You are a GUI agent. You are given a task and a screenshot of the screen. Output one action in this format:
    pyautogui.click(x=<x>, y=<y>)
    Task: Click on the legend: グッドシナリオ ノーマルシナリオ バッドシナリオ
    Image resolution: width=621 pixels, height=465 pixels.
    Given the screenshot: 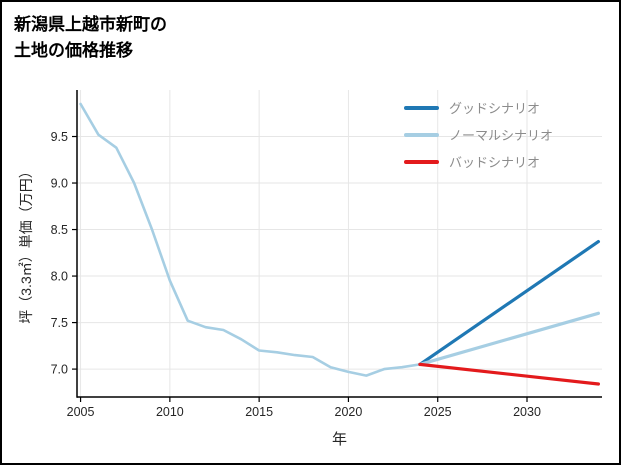 What is the action you would take?
    pyautogui.click(x=478, y=134)
    